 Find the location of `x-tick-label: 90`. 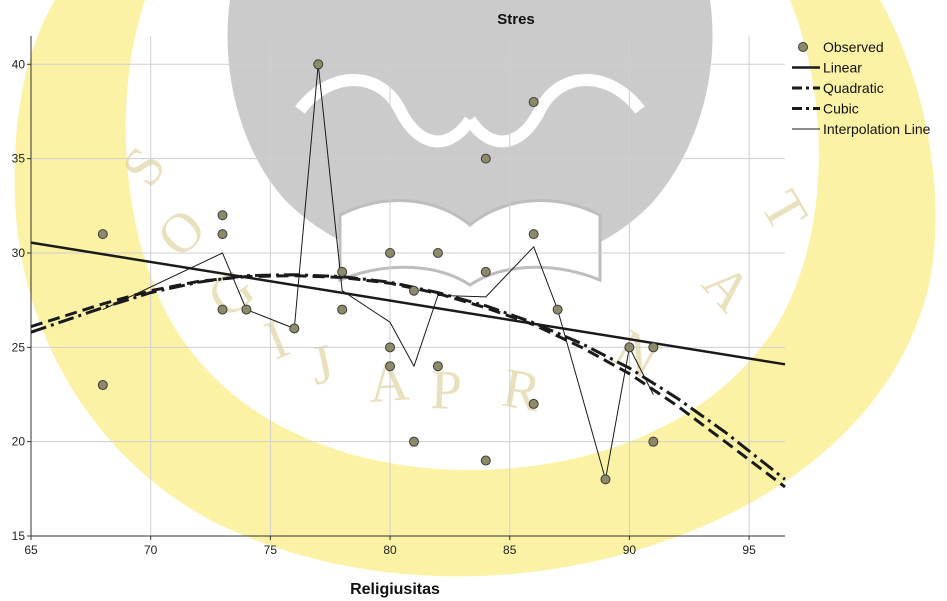

x-tick-label: 90 is located at coordinates (630, 550).